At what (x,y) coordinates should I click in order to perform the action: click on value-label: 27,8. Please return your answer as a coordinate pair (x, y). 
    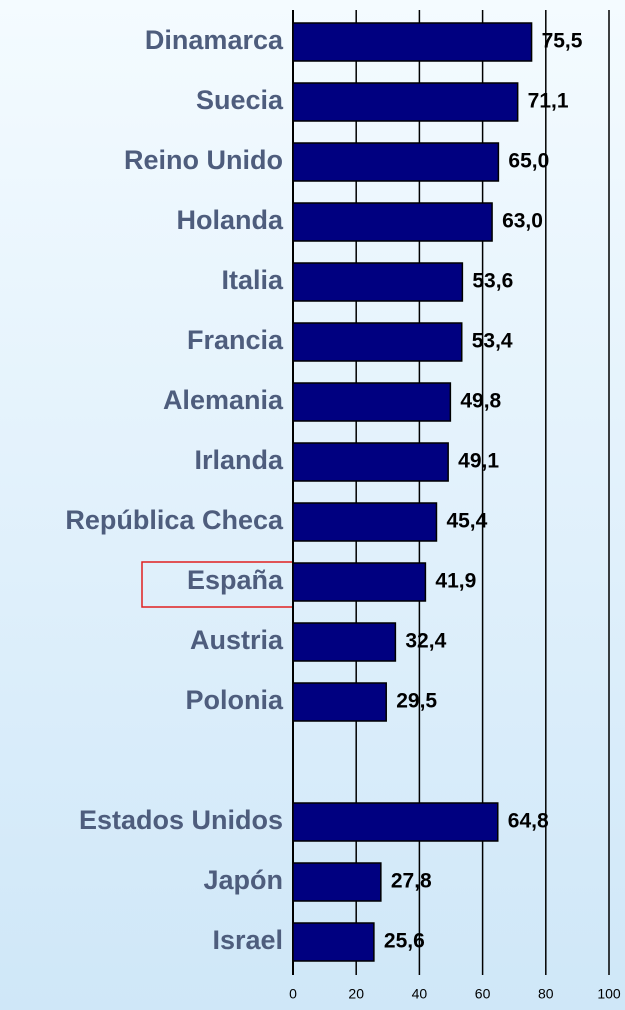
    Looking at the image, I should click on (411, 881).